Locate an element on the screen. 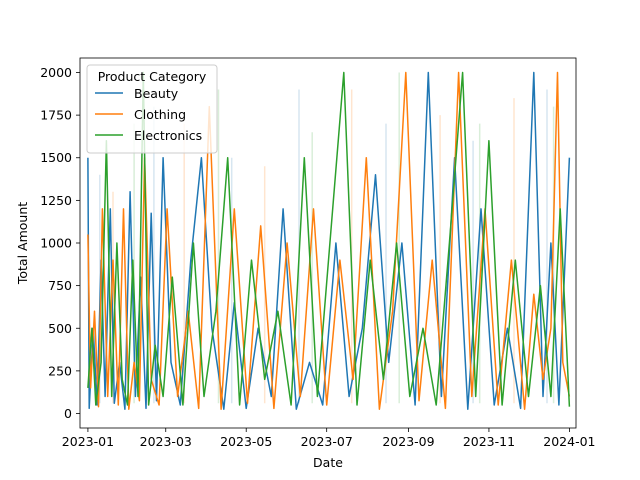  y-tick-label: 250 is located at coordinates (60, 370).